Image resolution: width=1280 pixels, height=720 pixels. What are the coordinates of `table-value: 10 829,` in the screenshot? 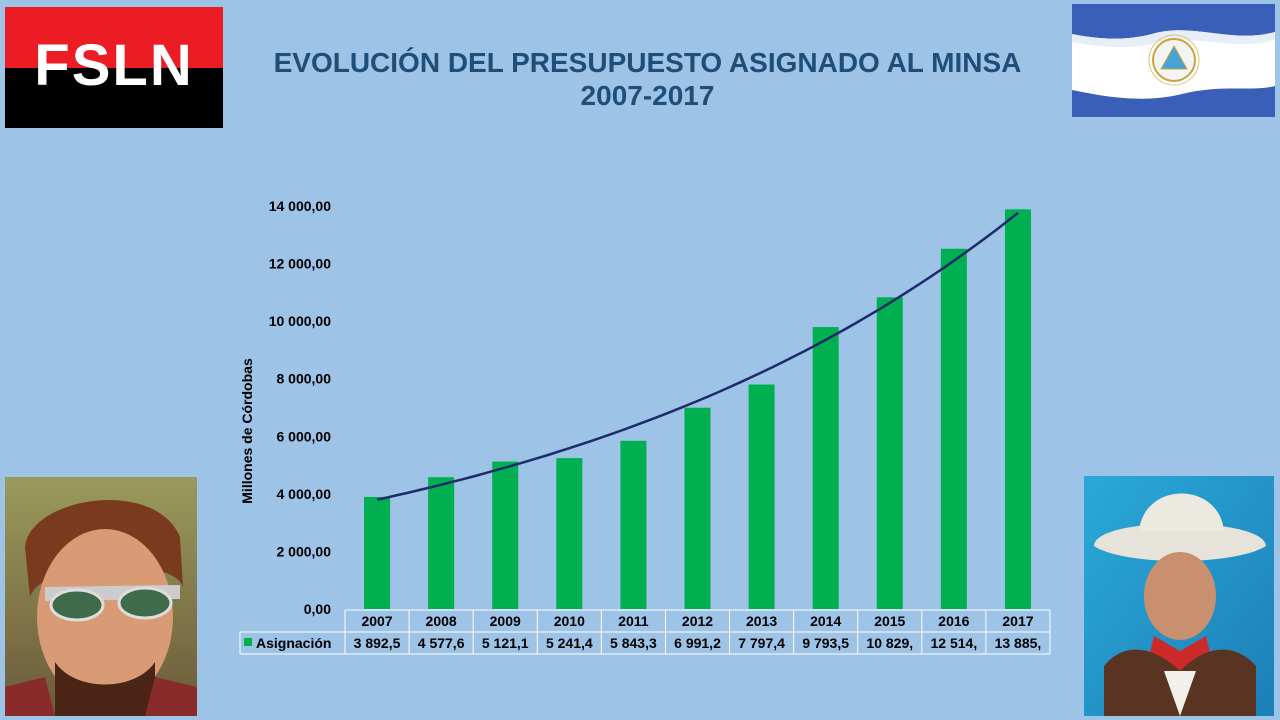 It's located at (889, 643).